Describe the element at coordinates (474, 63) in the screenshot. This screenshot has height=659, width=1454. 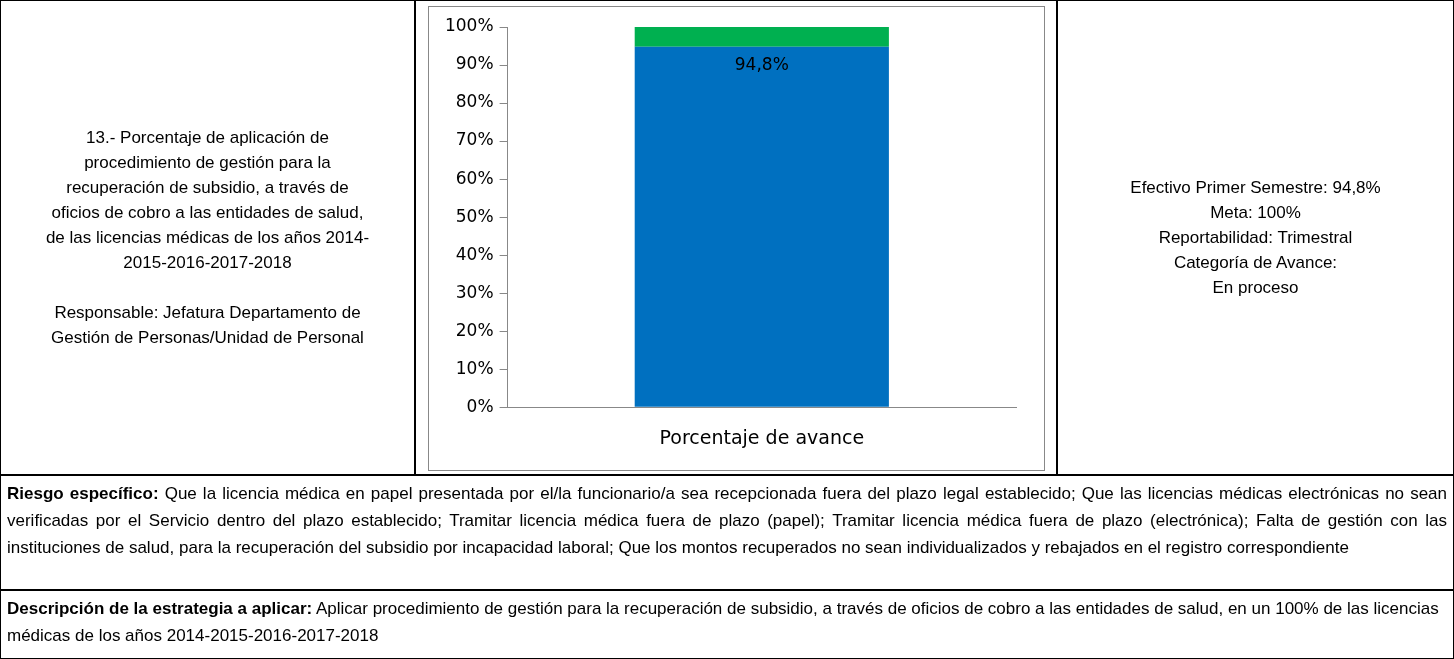
I see `y-tick-label: 90%` at that location.